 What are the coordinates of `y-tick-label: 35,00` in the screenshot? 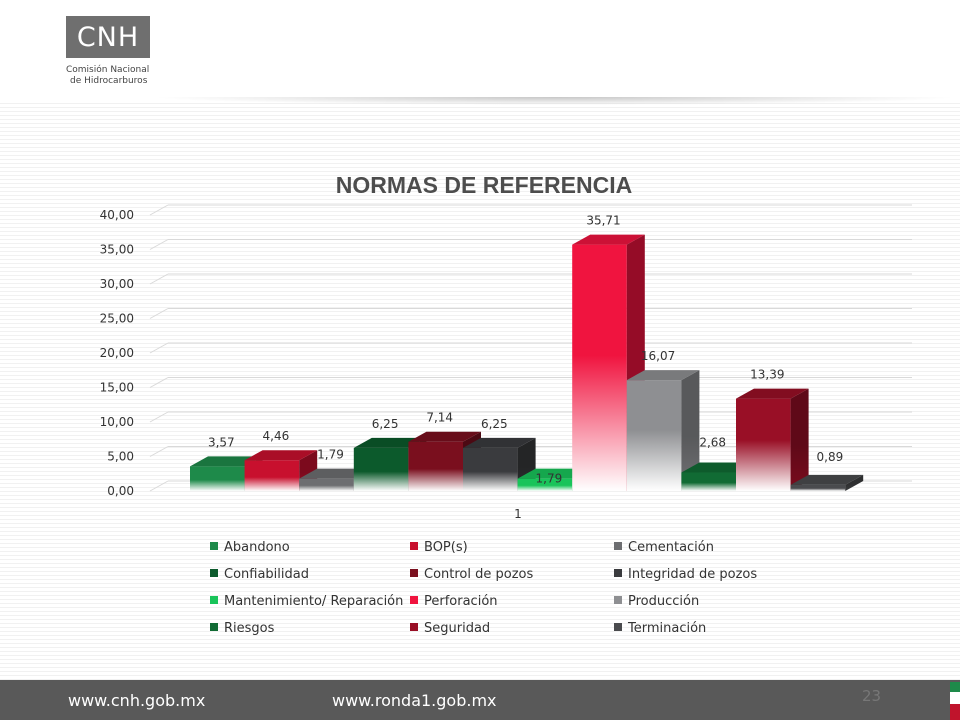 It's located at (117, 250).